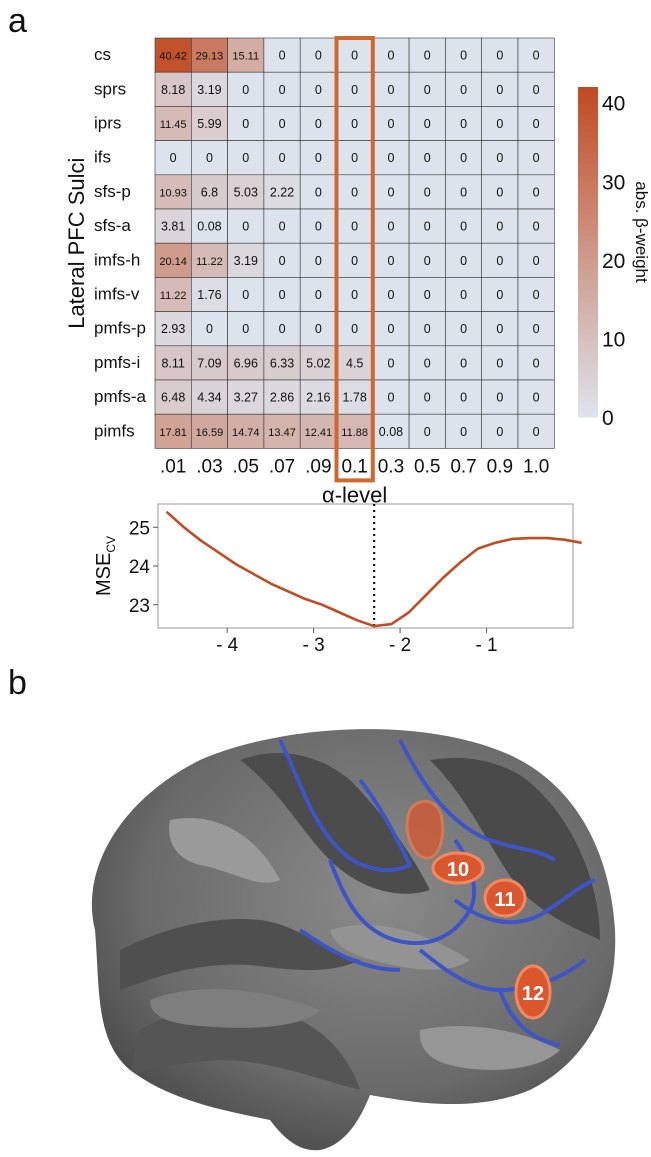  Describe the element at coordinates (505, 898) in the screenshot. I see `roi-11-shape` at that location.